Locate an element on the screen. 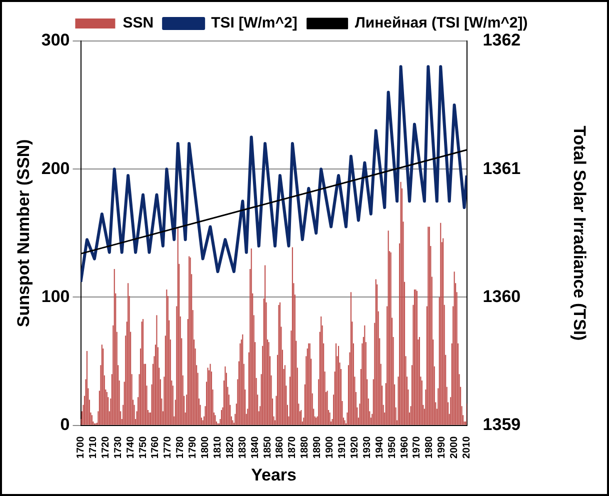 The image size is (609, 496). x-tick-label: 1700 is located at coordinates (81, 447).